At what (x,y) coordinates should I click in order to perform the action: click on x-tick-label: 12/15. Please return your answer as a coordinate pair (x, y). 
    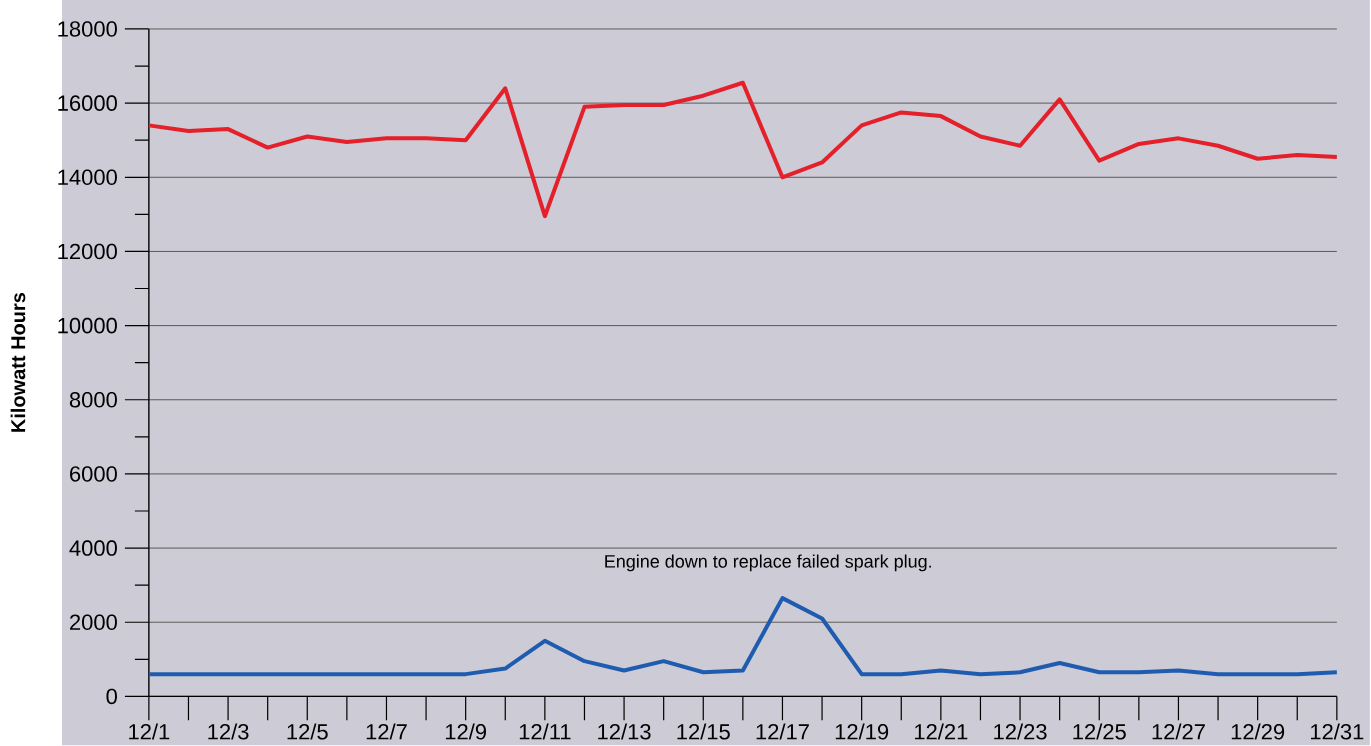
    Looking at the image, I should click on (703, 731).